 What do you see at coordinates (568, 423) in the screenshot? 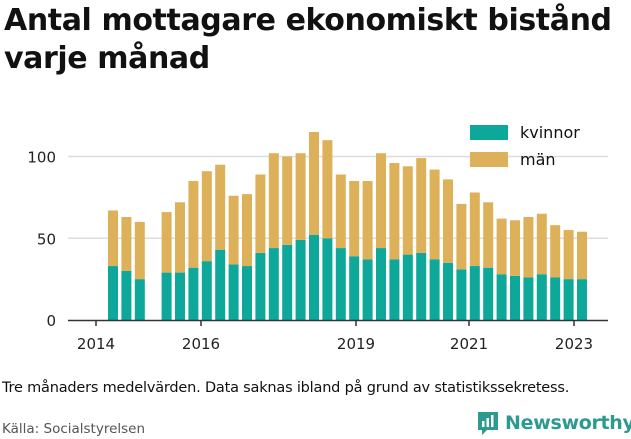
I see `brand-name: Newsworthy` at bounding box center [568, 423].